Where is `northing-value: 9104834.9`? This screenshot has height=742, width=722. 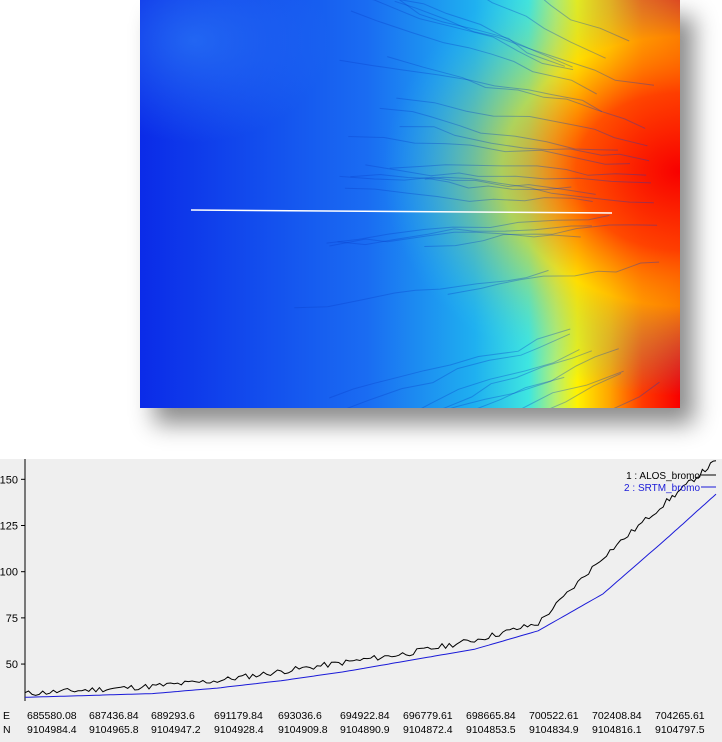 northing-value: 9104834.9 is located at coordinates (554, 730).